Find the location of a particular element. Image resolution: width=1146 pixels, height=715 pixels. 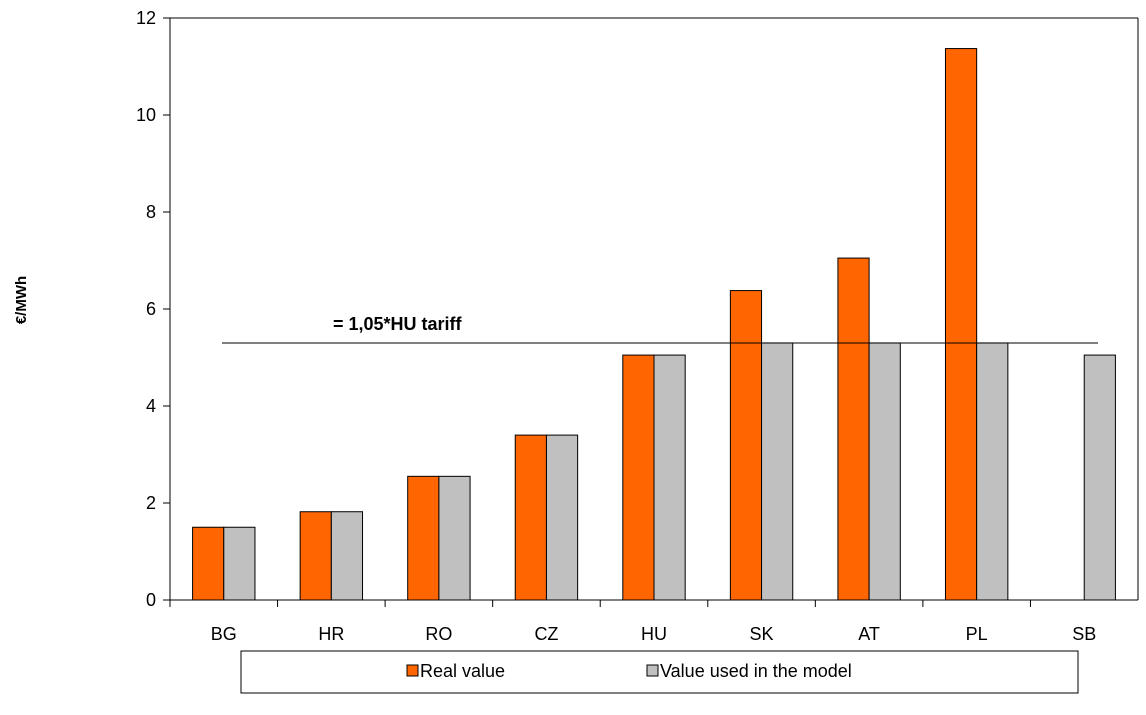

x-tick-label: RO is located at coordinates (438, 634).